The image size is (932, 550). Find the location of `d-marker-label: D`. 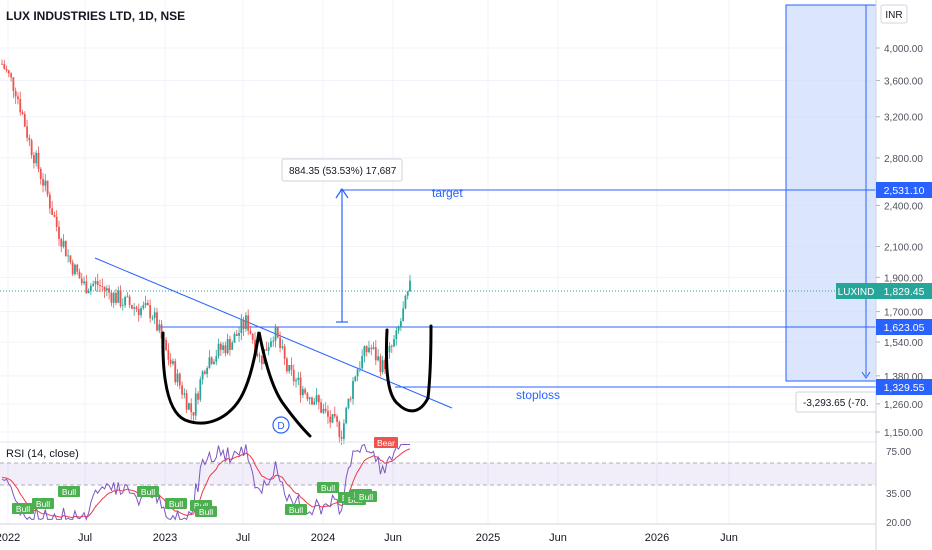

d-marker-label: D is located at coordinates (280, 426).